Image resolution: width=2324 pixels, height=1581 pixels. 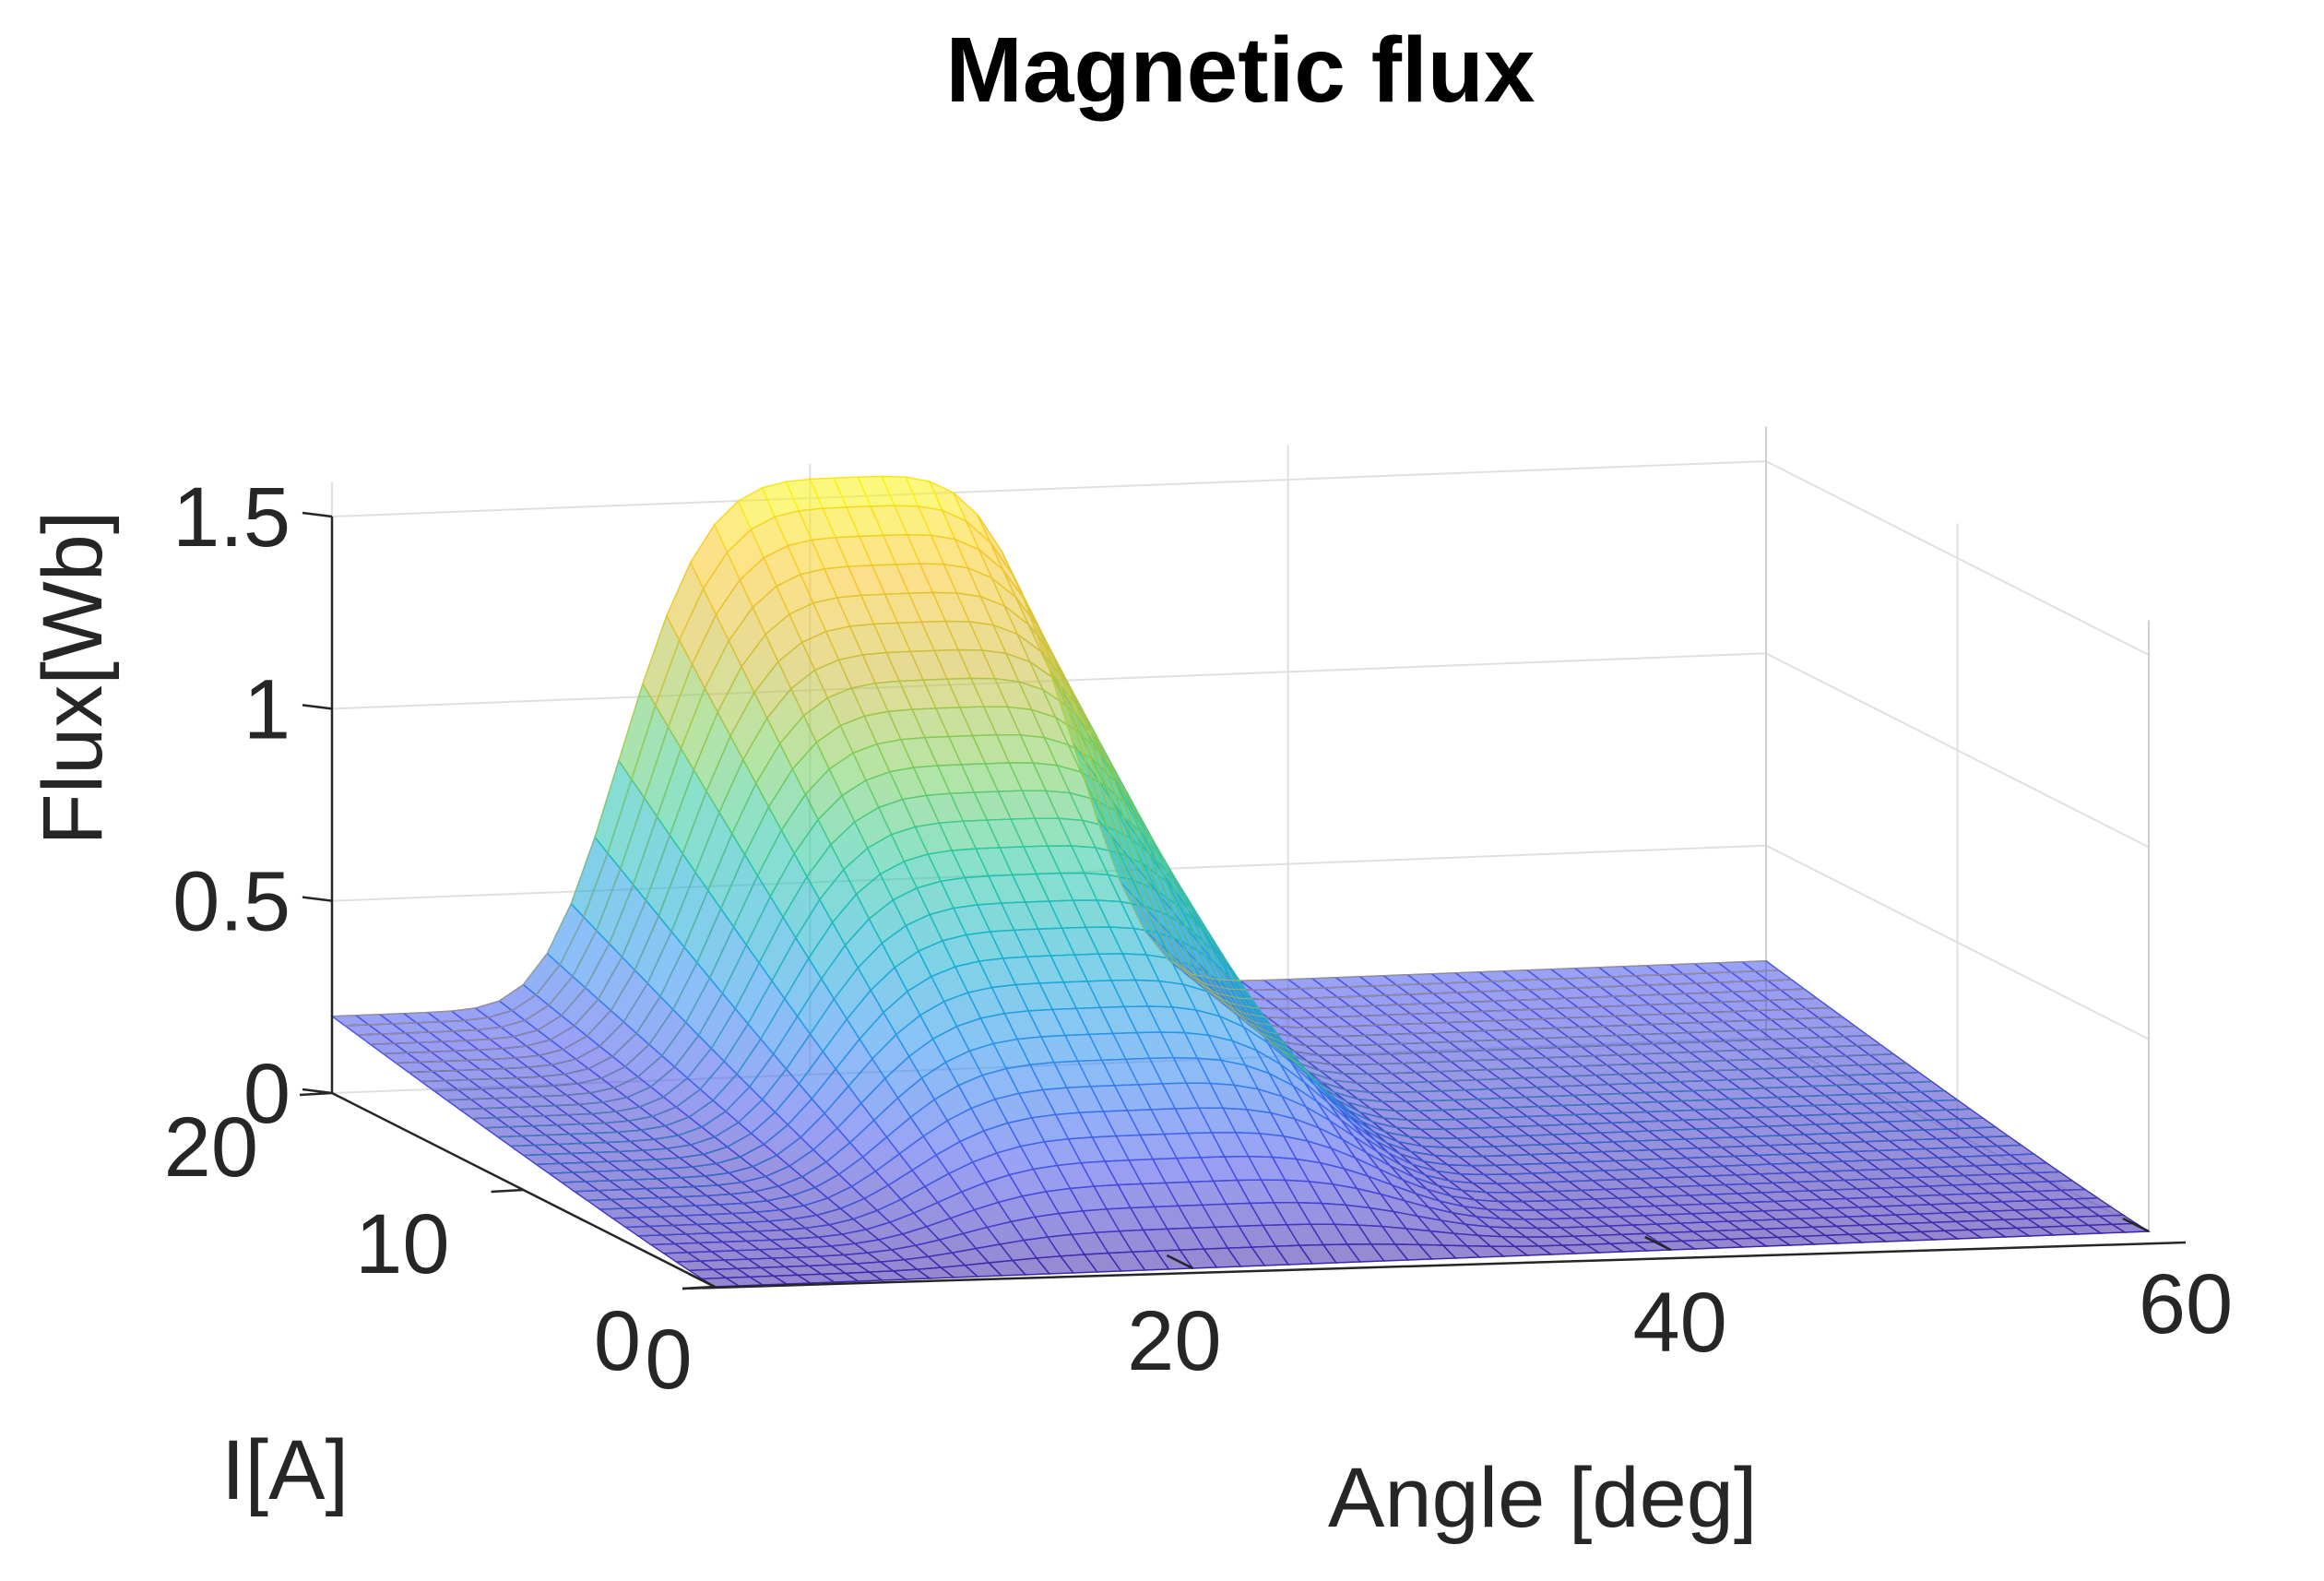 What do you see at coordinates (1241, 70) in the screenshot?
I see `chart-title: Magnetic flux` at bounding box center [1241, 70].